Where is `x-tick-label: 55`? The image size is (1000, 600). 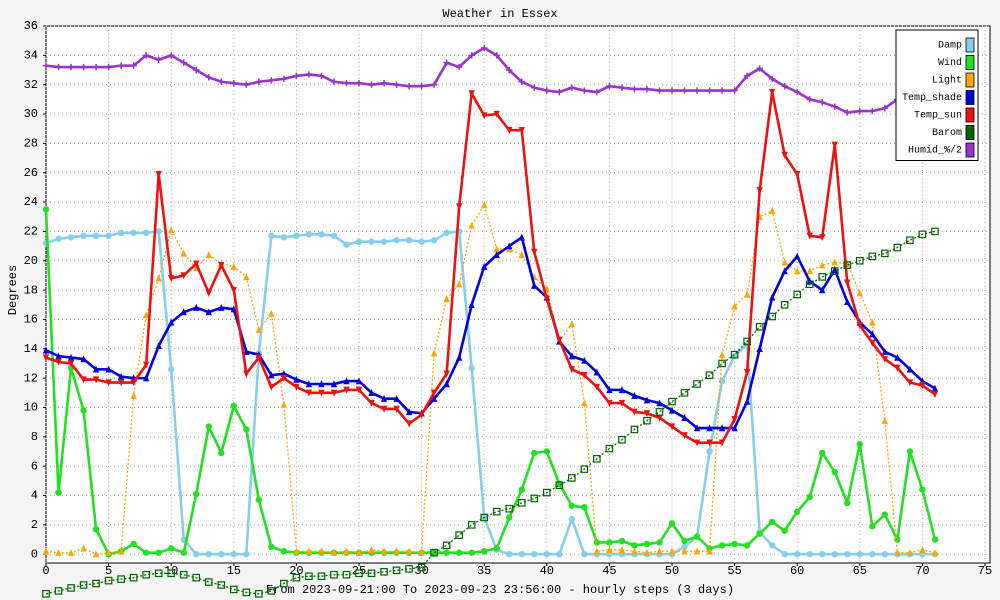 x-tick-label: 55 is located at coordinates (734, 571).